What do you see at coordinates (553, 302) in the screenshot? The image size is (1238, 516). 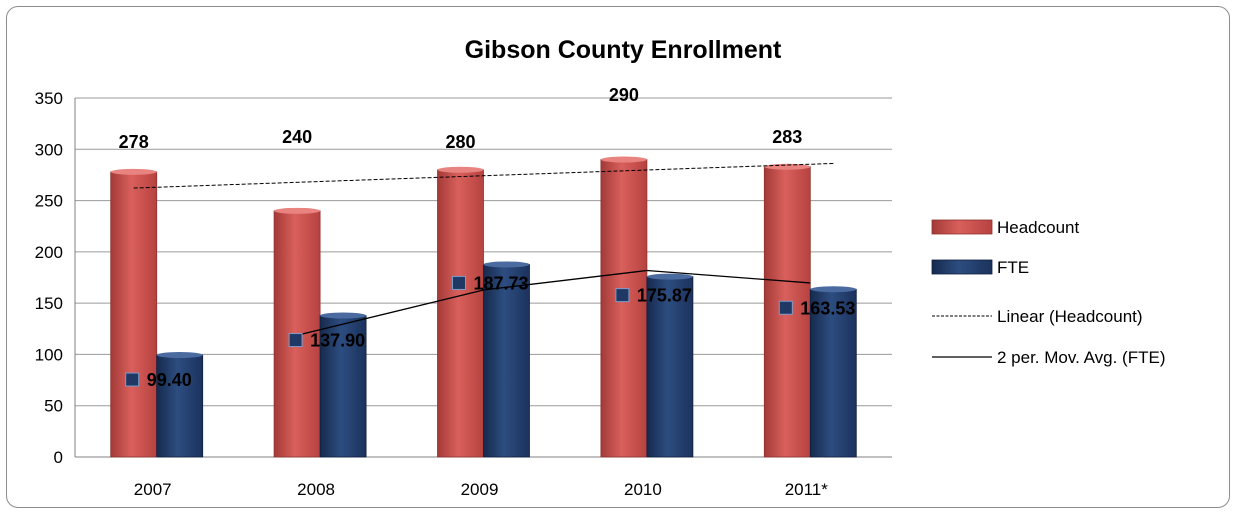 I see `moving-average-fte-trendline` at bounding box center [553, 302].